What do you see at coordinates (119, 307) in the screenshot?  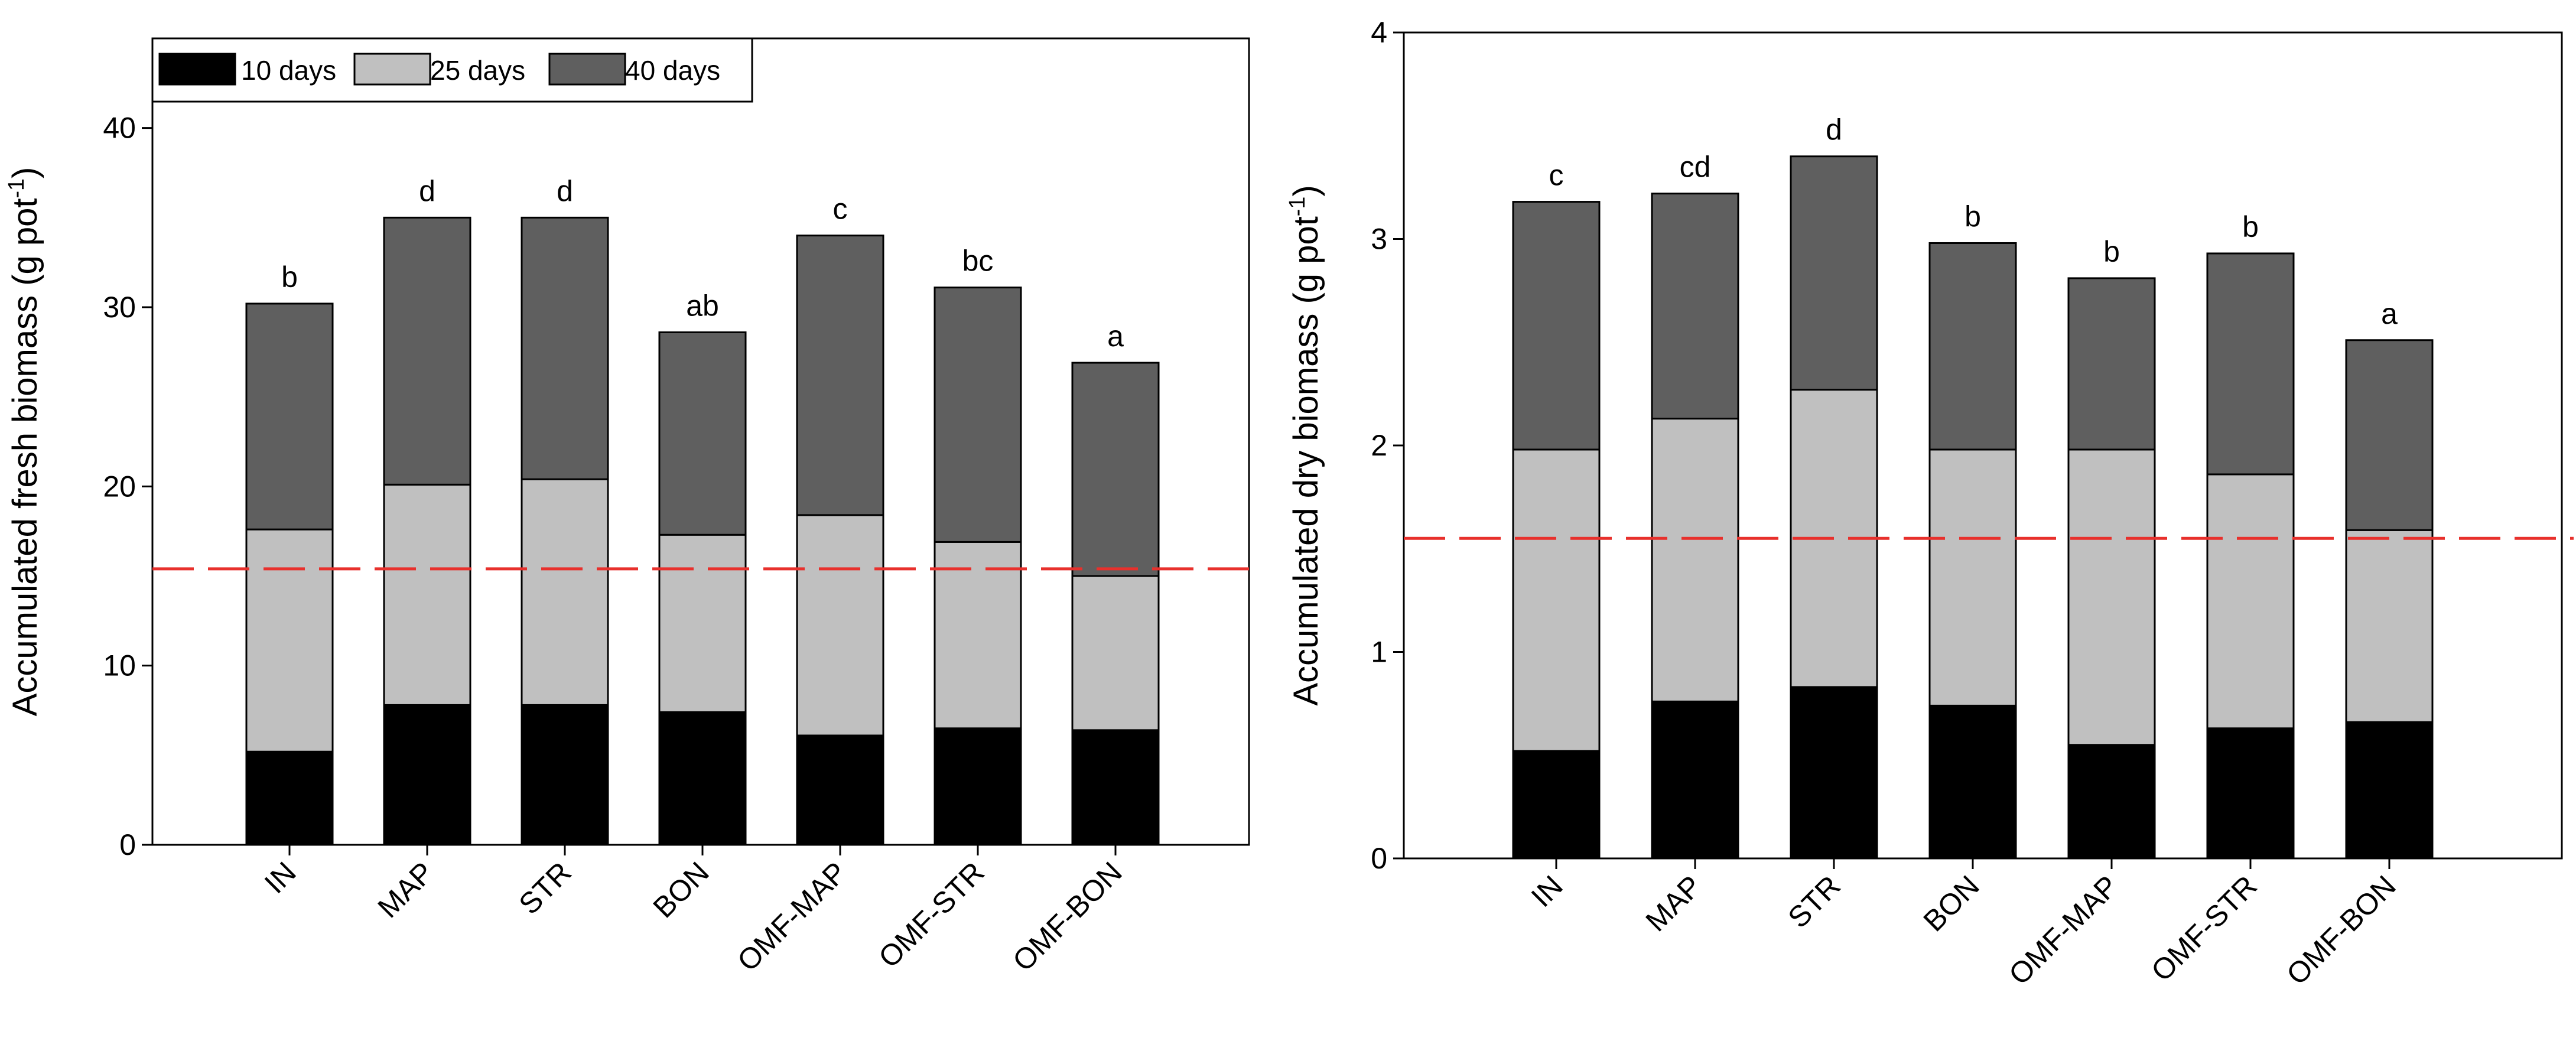 I see `y-tick-label: 30` at bounding box center [119, 307].